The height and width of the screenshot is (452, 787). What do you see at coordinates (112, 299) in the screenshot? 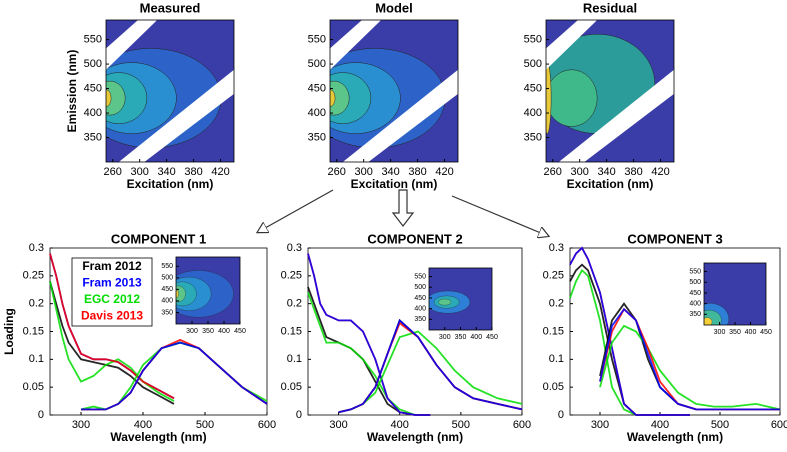
I see `legend-entry: EGC 2012` at bounding box center [112, 299].